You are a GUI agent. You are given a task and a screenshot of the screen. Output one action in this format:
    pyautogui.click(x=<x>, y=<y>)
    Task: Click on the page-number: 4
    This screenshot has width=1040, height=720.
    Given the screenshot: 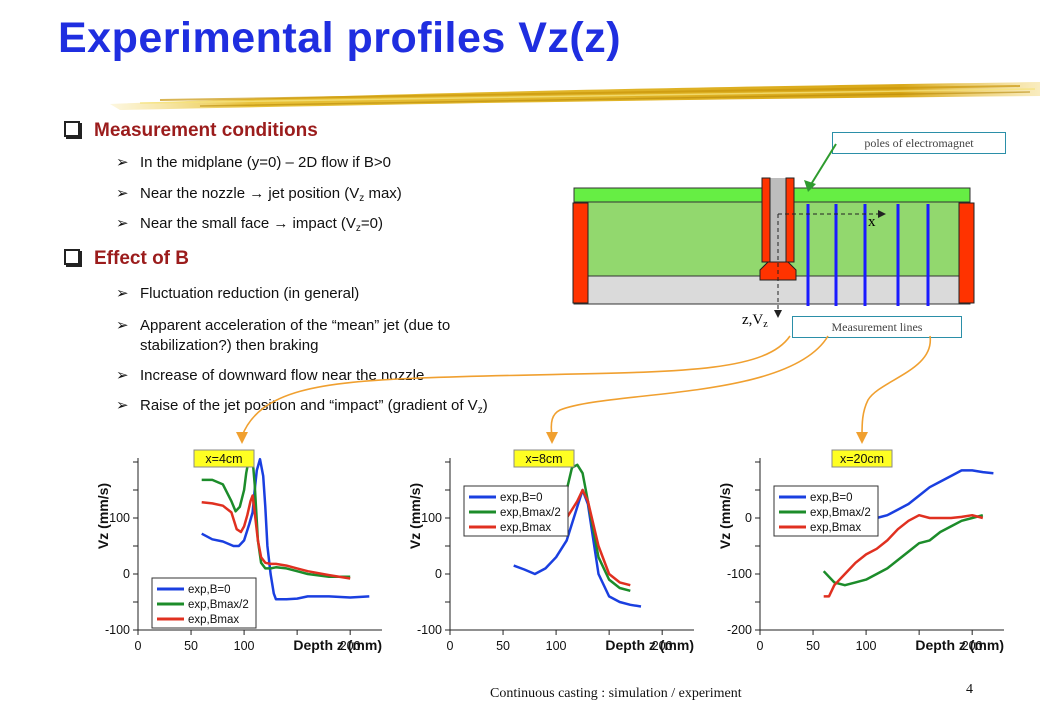 What is the action you would take?
    pyautogui.click(x=969, y=689)
    